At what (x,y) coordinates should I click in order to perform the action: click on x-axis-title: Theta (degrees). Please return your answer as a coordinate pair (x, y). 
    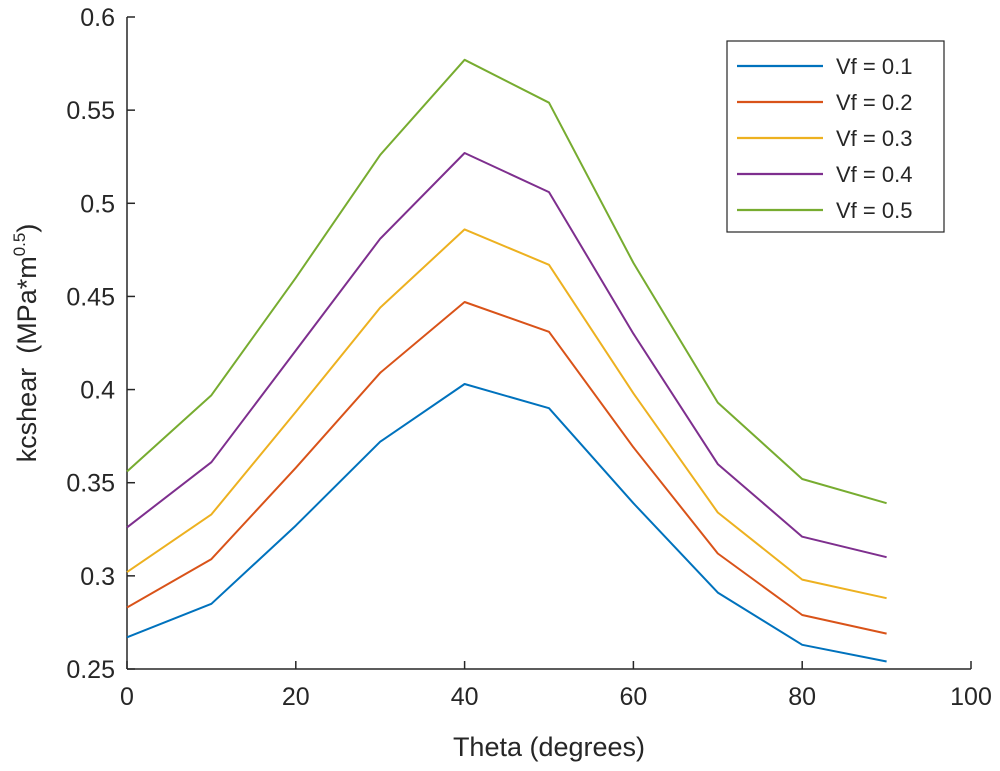
    Looking at the image, I should click on (549, 747).